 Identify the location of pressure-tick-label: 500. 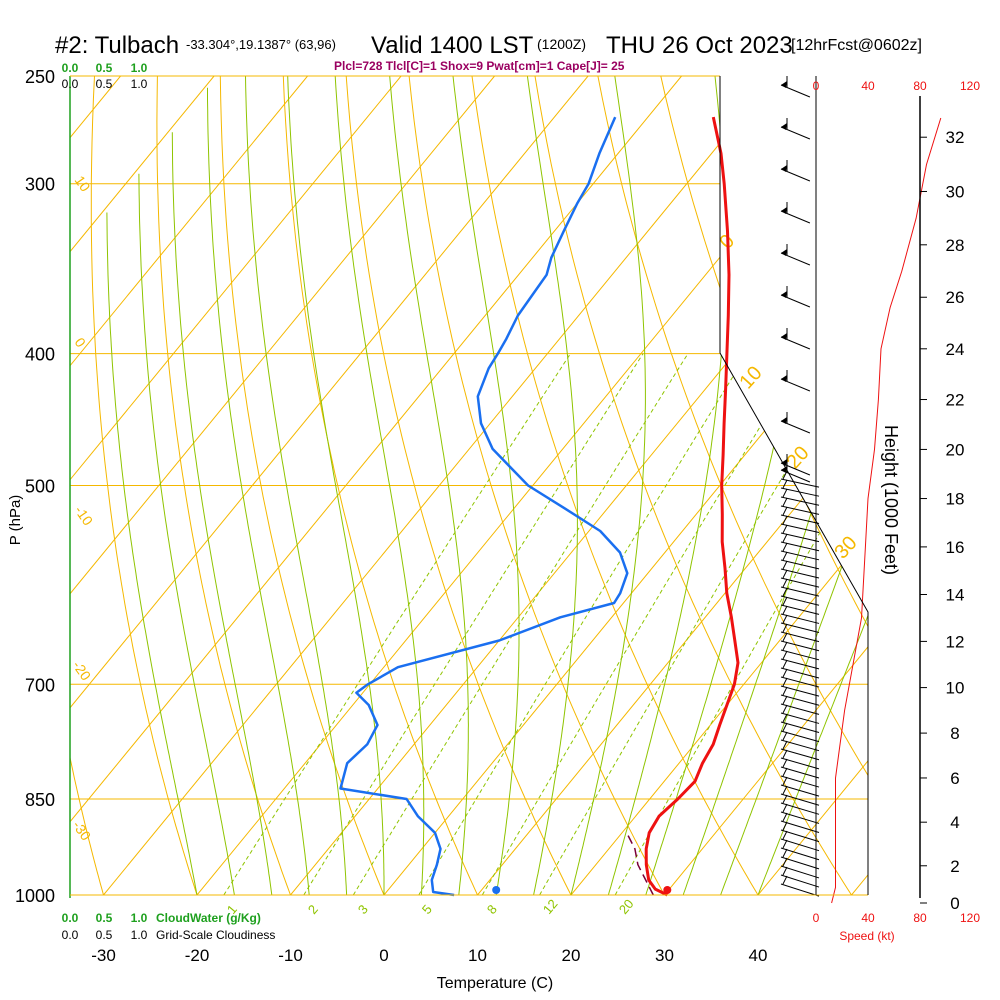
(40, 487).